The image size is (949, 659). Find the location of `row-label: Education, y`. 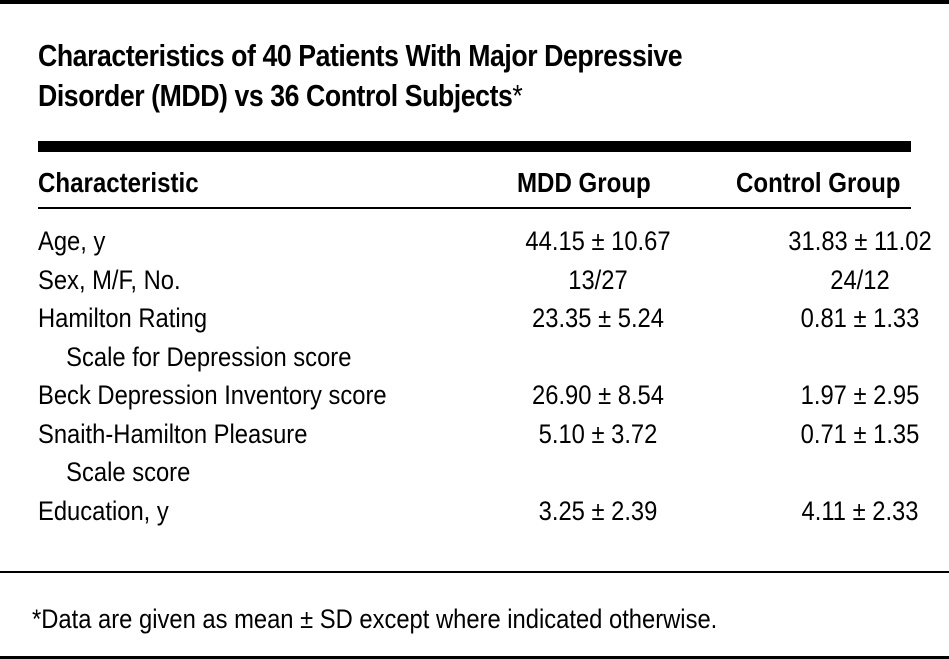

row-label: Education, y is located at coordinates (103, 510).